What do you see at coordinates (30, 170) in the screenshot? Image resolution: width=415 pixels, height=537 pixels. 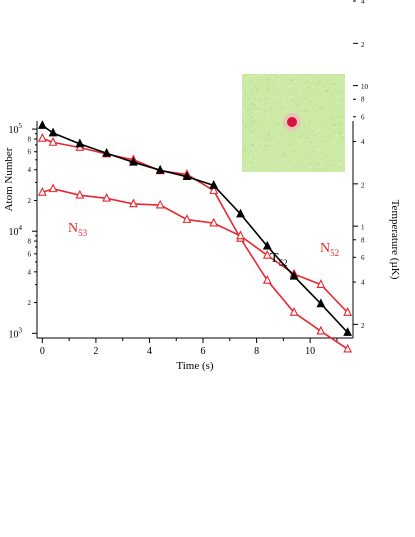 I see `y-left-minor-label: 4` at bounding box center [30, 170].